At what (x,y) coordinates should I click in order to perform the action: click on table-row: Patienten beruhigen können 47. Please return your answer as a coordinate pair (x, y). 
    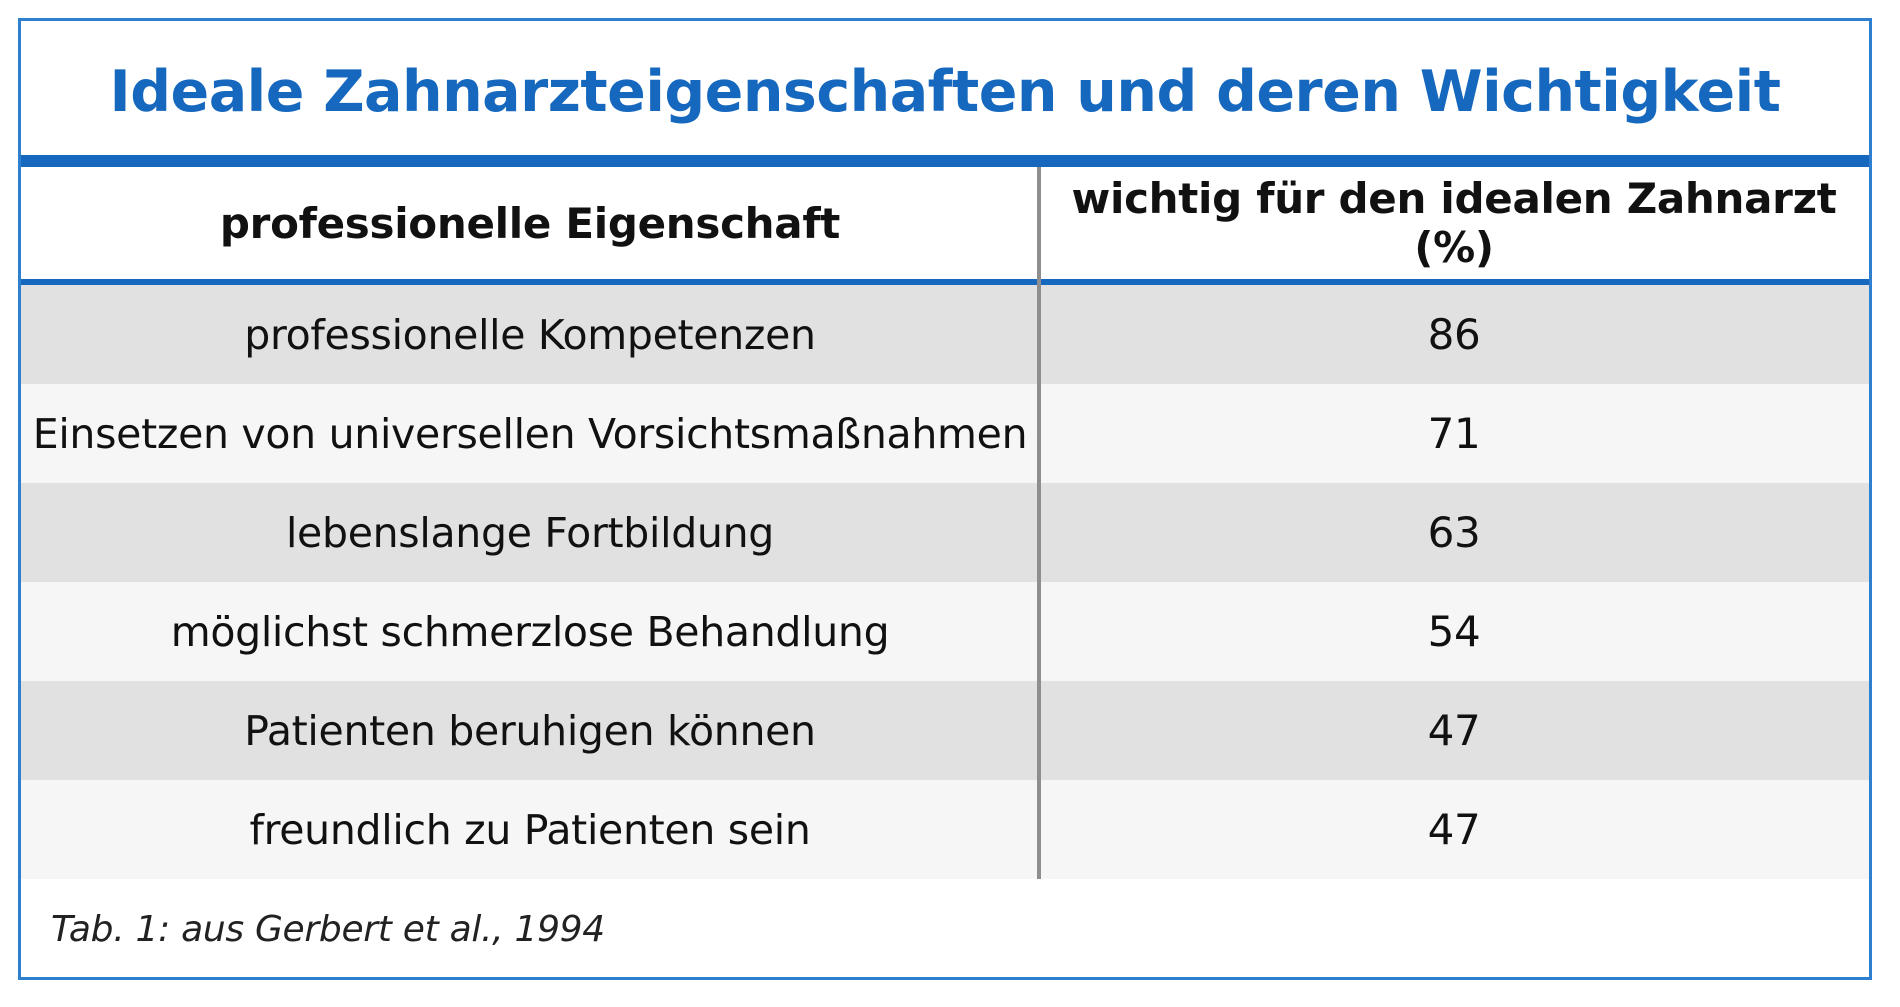
    Looking at the image, I should click on (945, 730).